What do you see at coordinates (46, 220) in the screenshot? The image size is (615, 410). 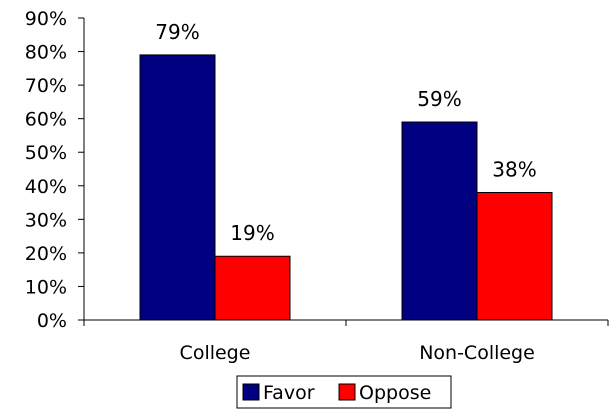 I see `y-tick-label: 30%` at bounding box center [46, 220].